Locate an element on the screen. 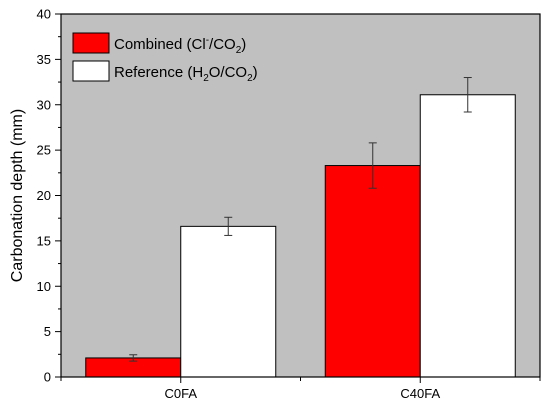 The width and height of the screenshot is (550, 408). legend-item-2: Reference (H2O/CO2) is located at coordinates (165, 72).